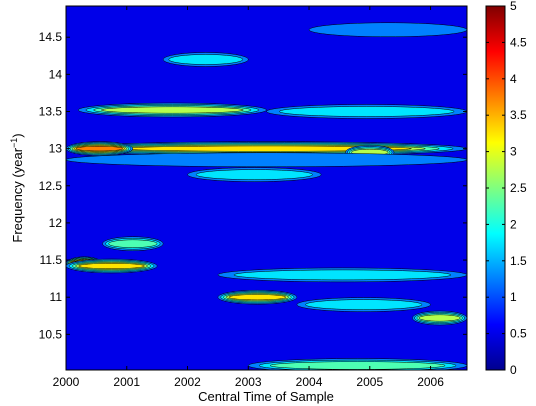 The width and height of the screenshot is (536, 406). Describe the element at coordinates (518, 188) in the screenshot. I see `colorbar-tick-label: 2.5` at that location.